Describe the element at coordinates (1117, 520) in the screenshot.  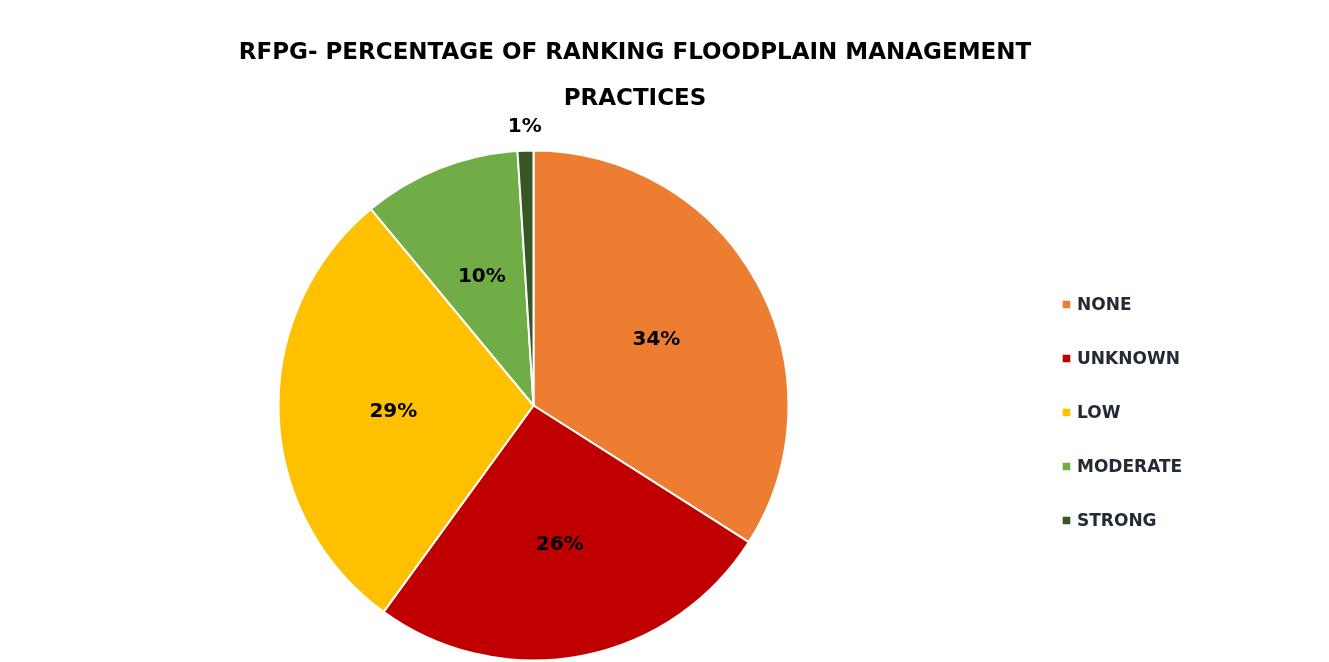
I see `legend-label: STRONG` at that location.